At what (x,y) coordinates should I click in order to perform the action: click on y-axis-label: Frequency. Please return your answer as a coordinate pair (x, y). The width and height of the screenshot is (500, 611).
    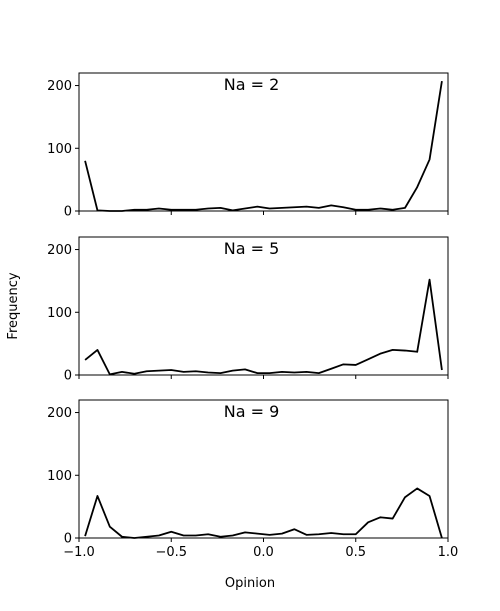
    Looking at the image, I should click on (13, 305).